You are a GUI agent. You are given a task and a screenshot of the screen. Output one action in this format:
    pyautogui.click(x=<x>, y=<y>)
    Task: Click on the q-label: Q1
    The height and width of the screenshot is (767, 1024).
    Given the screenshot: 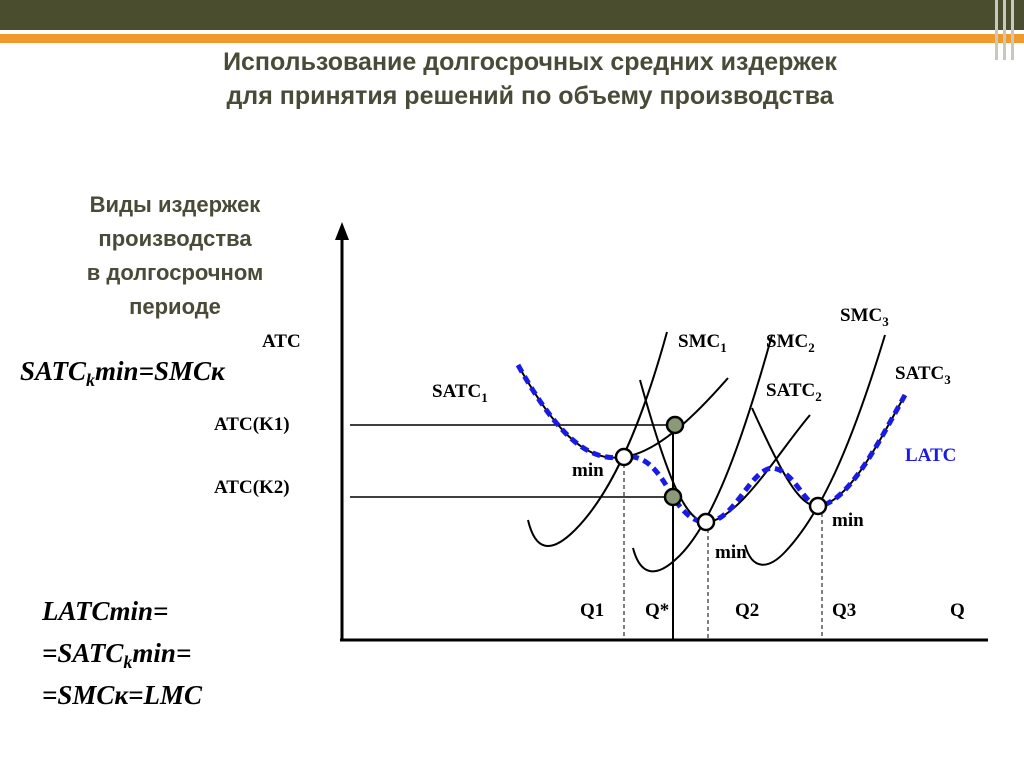 What is the action you would take?
    pyautogui.click(x=592, y=610)
    